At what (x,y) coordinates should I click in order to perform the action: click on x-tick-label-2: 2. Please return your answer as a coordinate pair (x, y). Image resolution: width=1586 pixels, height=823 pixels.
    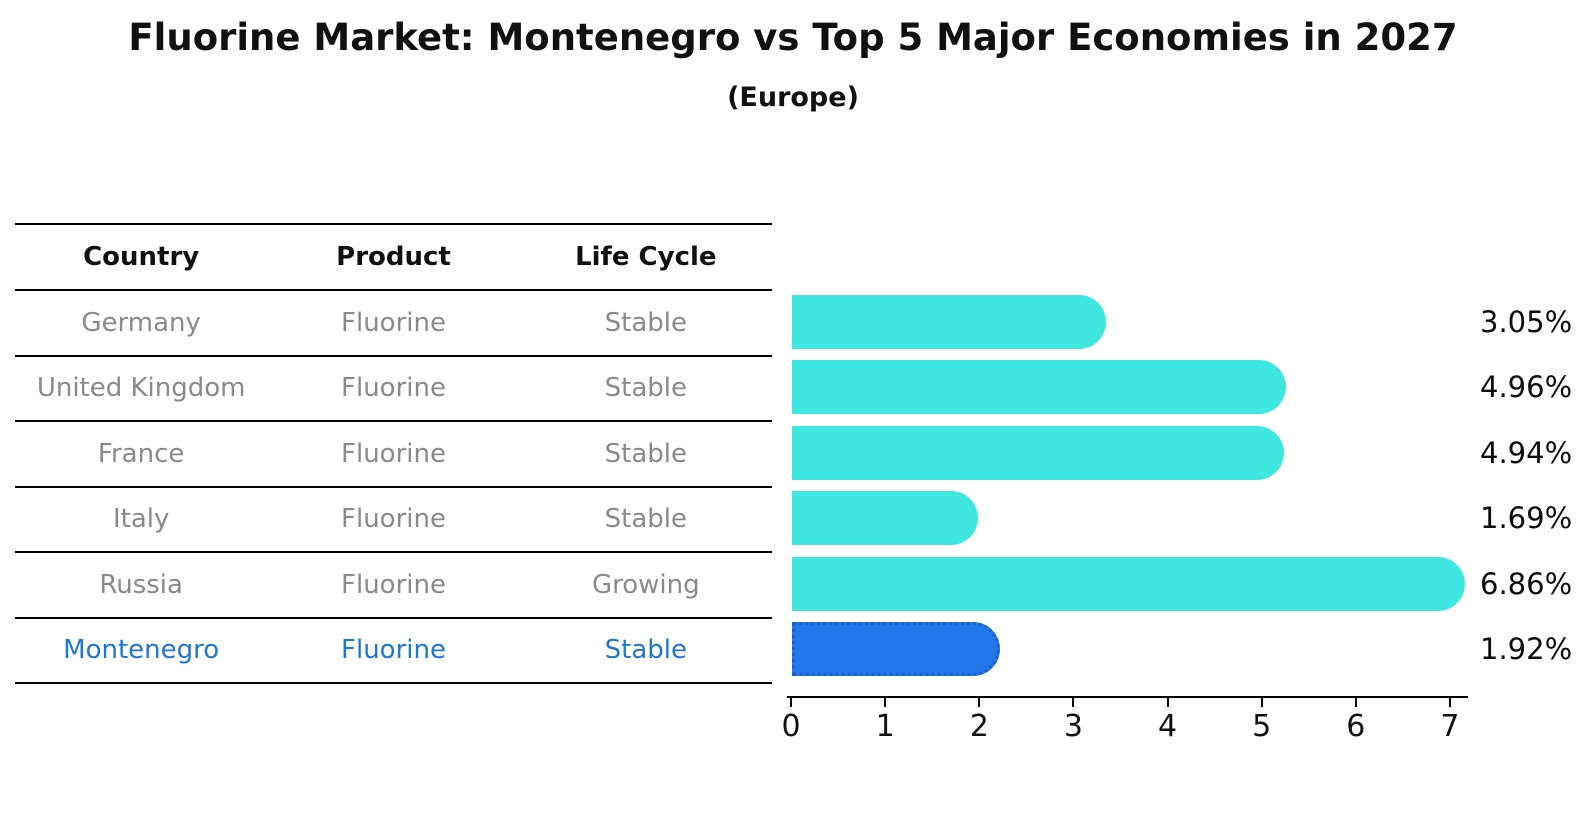
    Looking at the image, I should click on (979, 726).